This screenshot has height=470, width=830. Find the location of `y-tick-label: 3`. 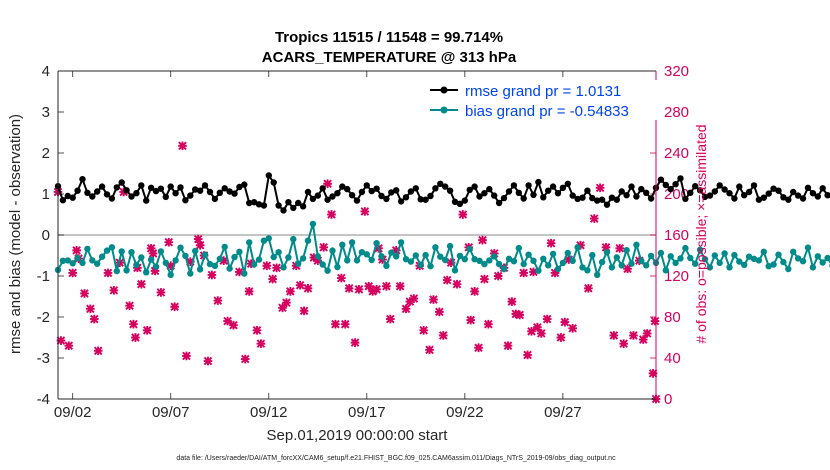

y-tick-label: 3 is located at coordinates (46, 112).